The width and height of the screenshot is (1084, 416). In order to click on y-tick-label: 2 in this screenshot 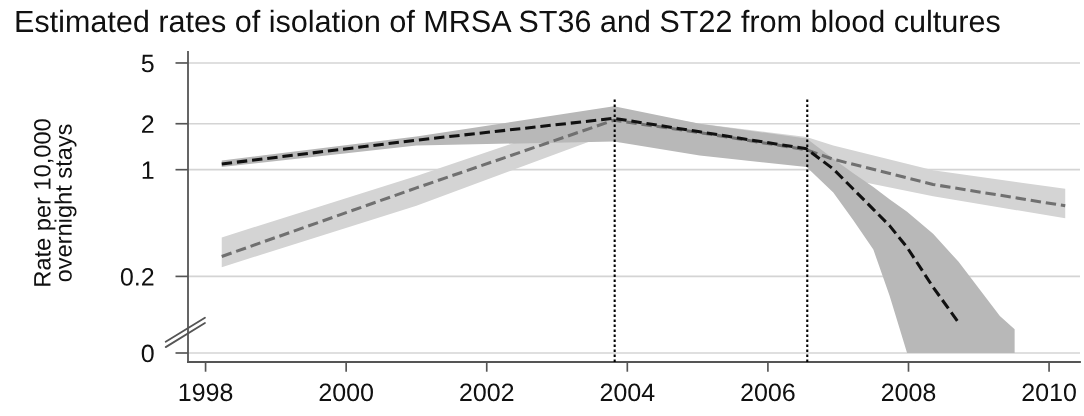, I will do `click(148, 124)`.